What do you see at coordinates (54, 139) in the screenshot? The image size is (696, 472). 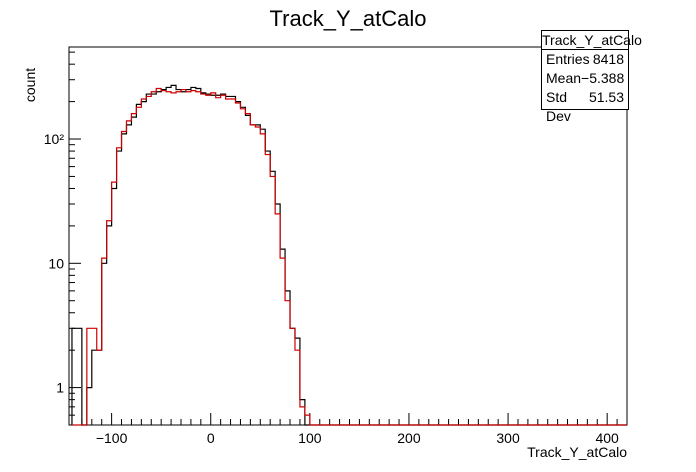 I see `y-tick-label: 10²` at bounding box center [54, 139].